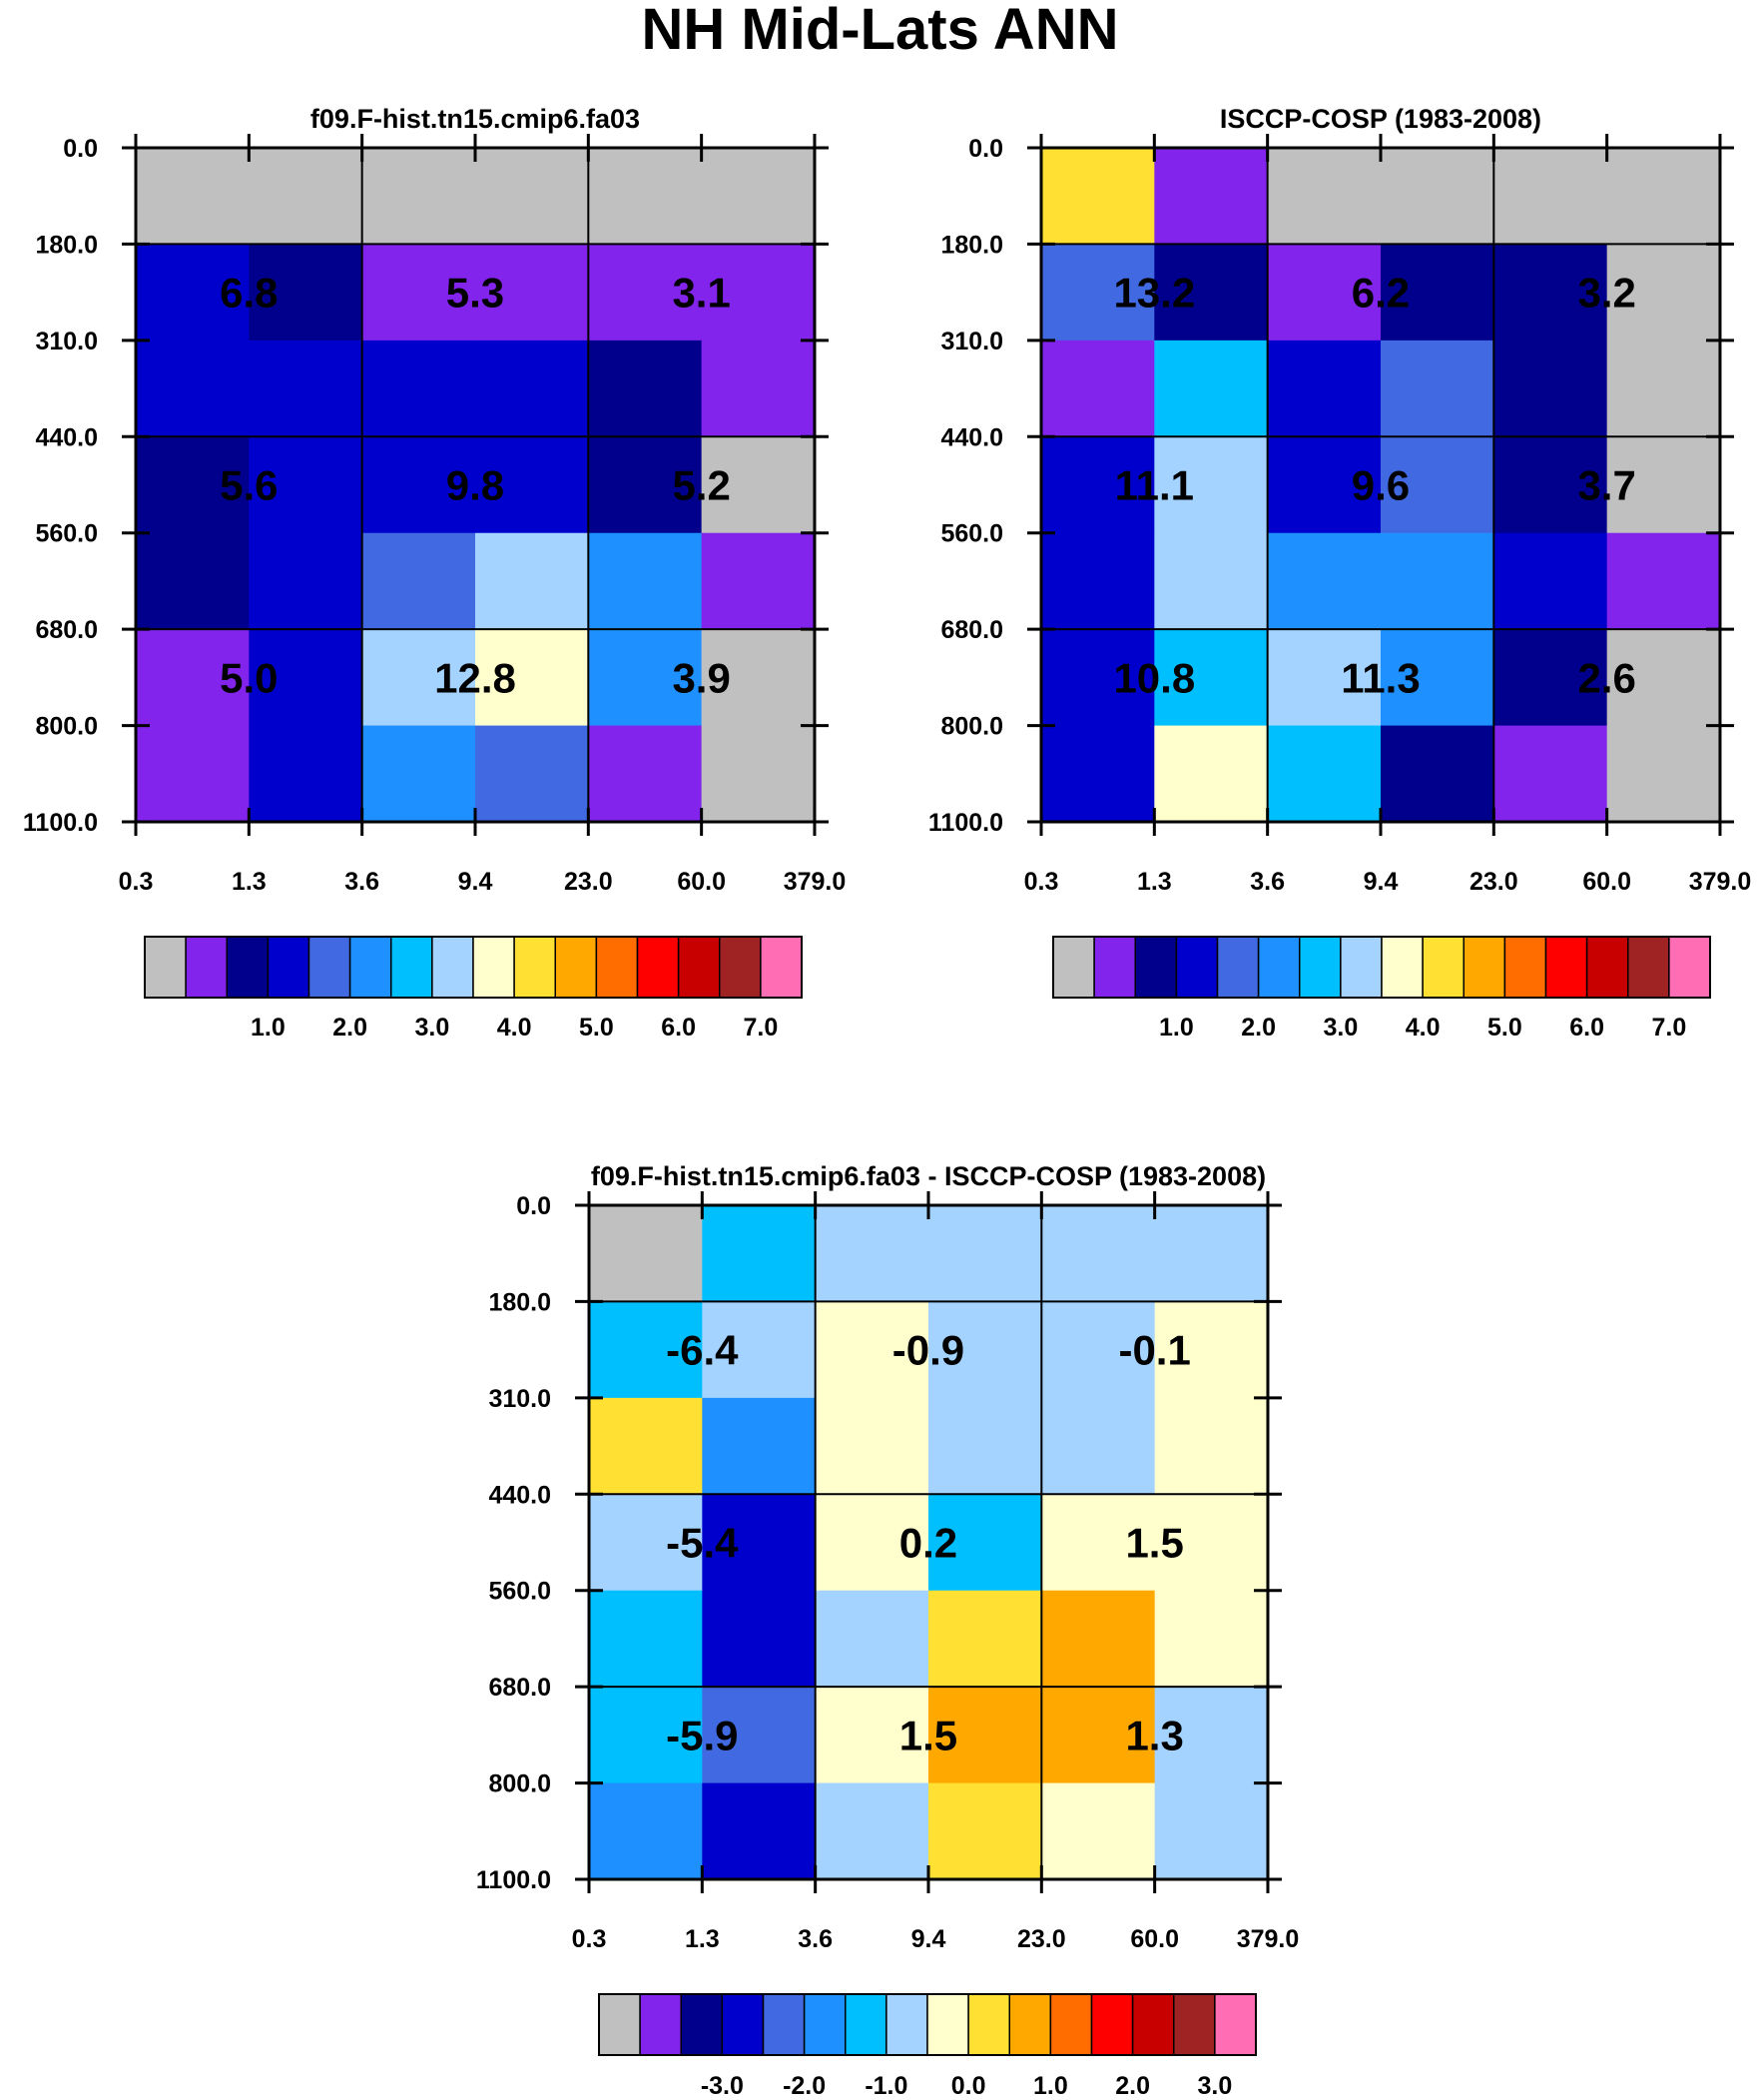  Describe the element at coordinates (815, 1939) in the screenshot. I see `x-tick-label: 3.6` at that location.